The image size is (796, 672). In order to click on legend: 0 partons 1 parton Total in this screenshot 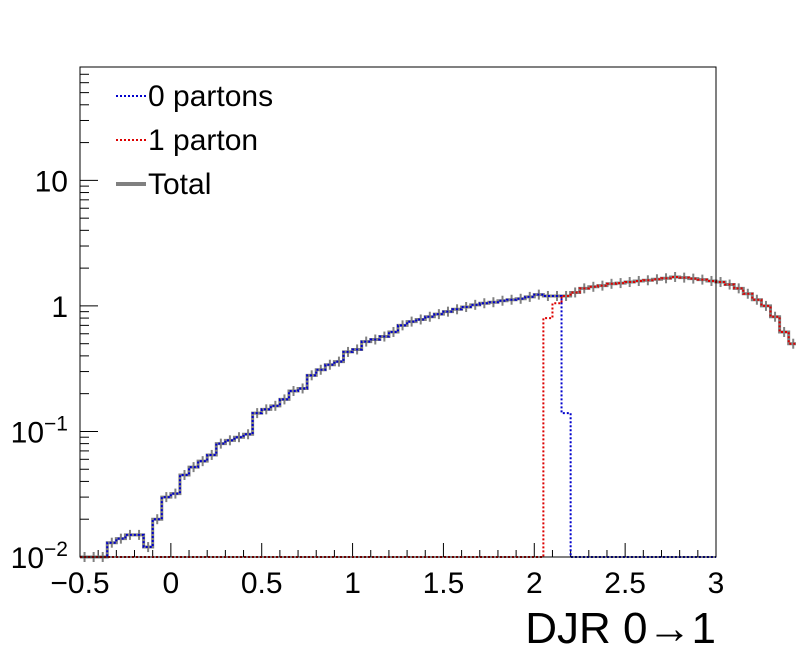, I will do `click(194, 140)`.